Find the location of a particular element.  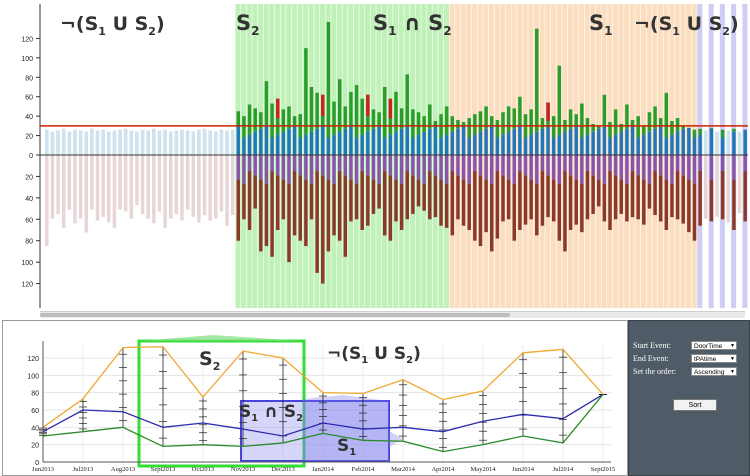

order-value: Ascending is located at coordinates (709, 372).